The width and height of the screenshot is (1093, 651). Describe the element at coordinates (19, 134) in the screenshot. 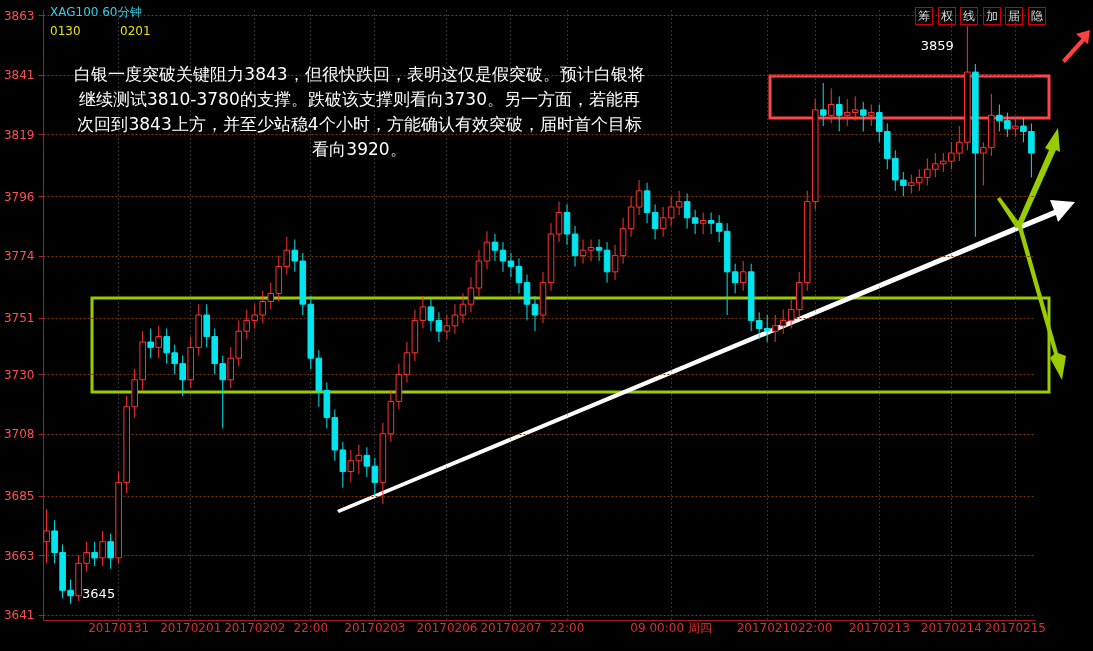

I see `y-tick-label: 3819` at that location.